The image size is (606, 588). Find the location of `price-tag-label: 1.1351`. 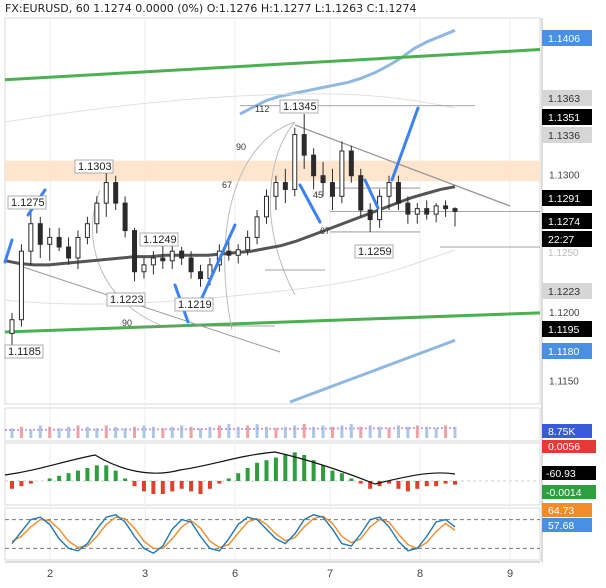

price-tag-label: 1.1351 is located at coordinates (564, 118).